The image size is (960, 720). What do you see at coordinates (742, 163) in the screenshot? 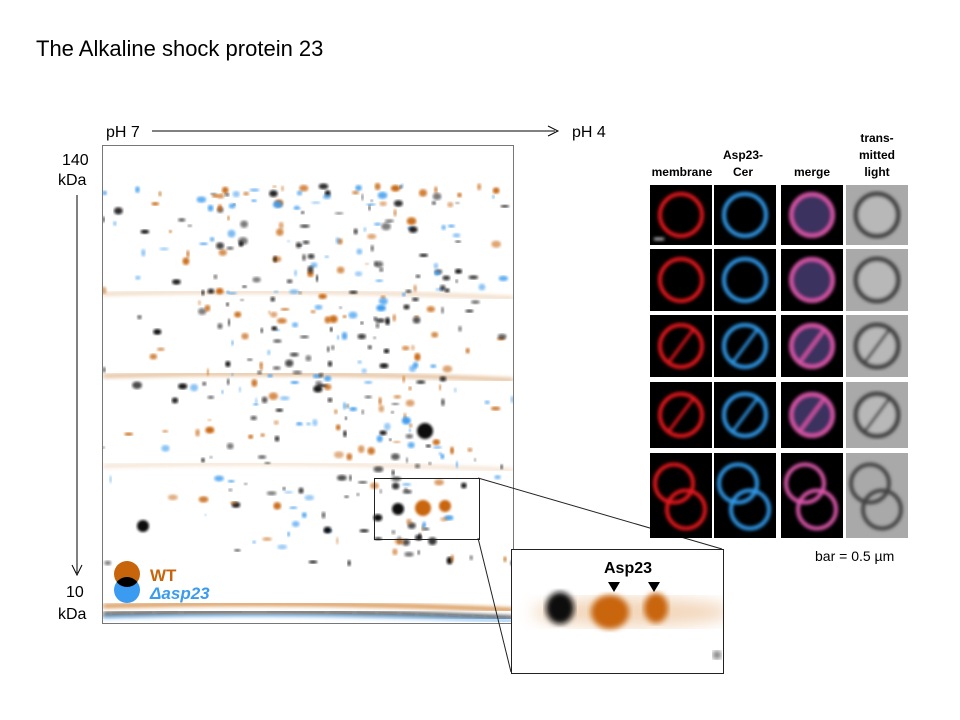
I see `column-header-asp23-cer: Asp23- Cer` at bounding box center [742, 163].